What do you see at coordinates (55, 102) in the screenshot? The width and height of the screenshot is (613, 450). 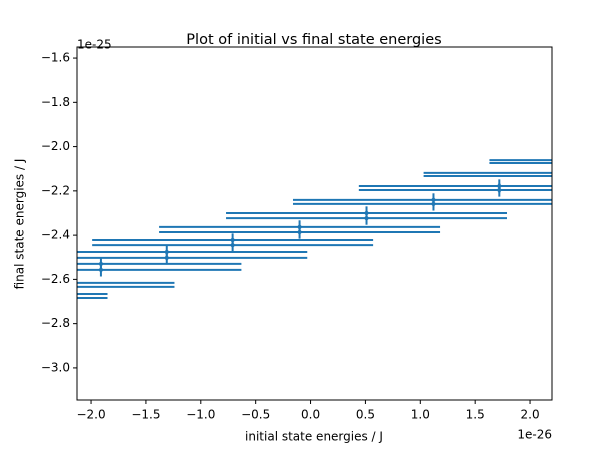 I see `y-tick-label: −1.8` at bounding box center [55, 102].